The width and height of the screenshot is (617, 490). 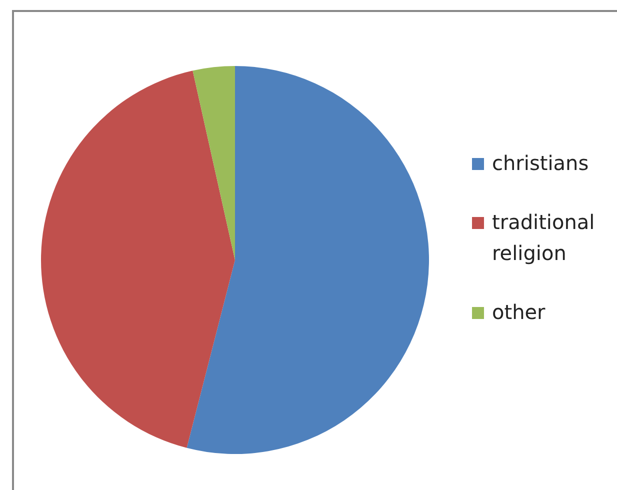 I want to click on legend-label: christians, so click(x=540, y=163).